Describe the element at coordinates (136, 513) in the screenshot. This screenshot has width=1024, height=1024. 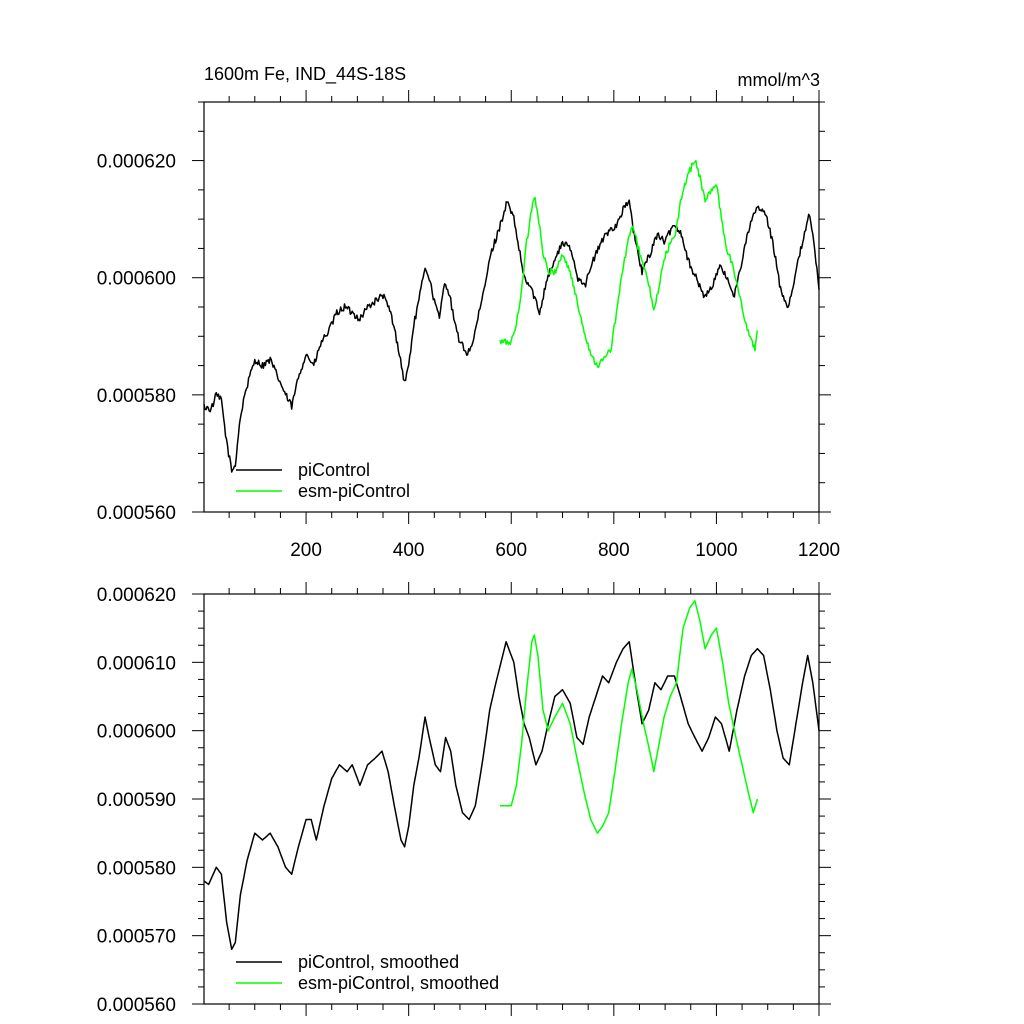
I see `top-ytick-label: 0.000560` at that location.